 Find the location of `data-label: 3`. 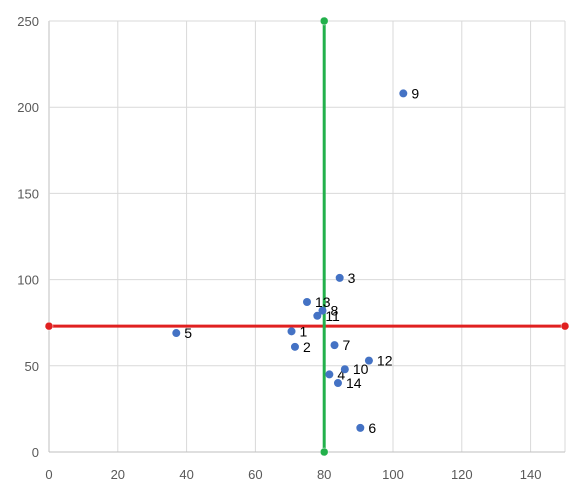

data-label: 3 is located at coordinates (352, 278).